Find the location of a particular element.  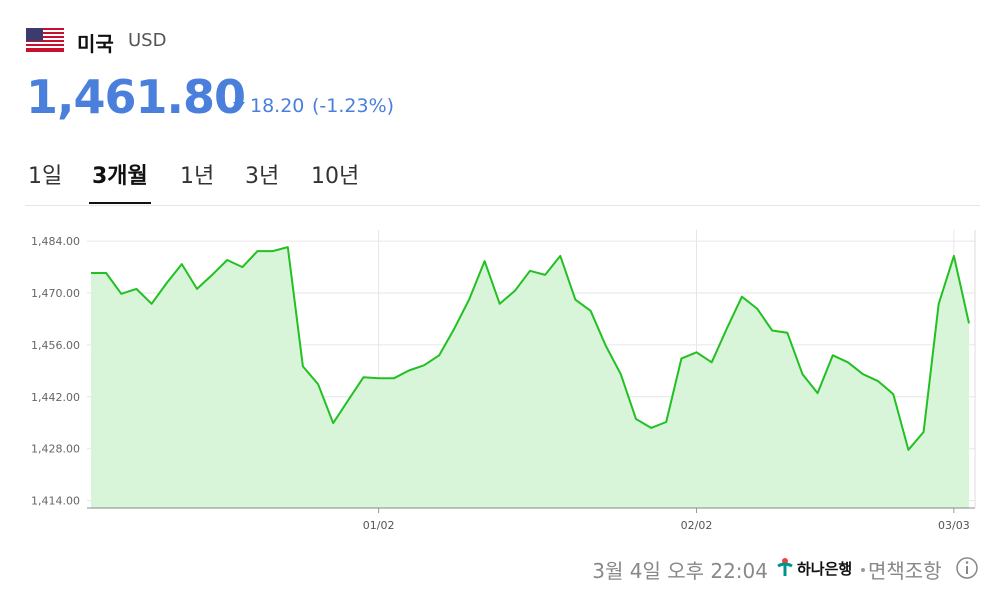

y-tick-label: 1,484.00 is located at coordinates (55, 241).